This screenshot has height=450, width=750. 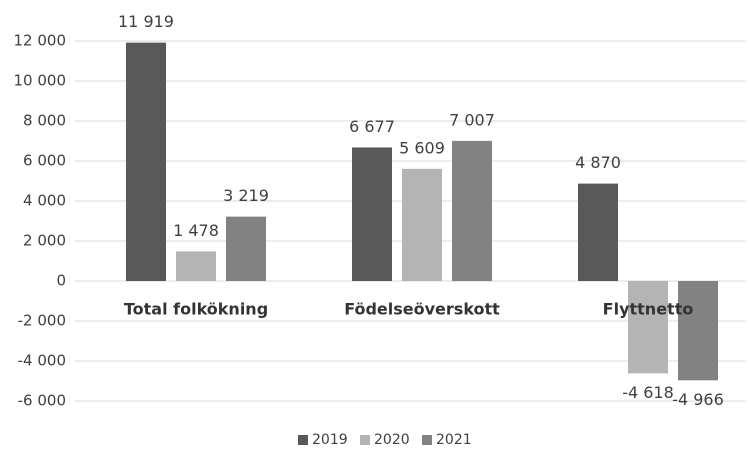 What do you see at coordinates (392, 440) in the screenshot?
I see `legend-label: 2020` at bounding box center [392, 440].